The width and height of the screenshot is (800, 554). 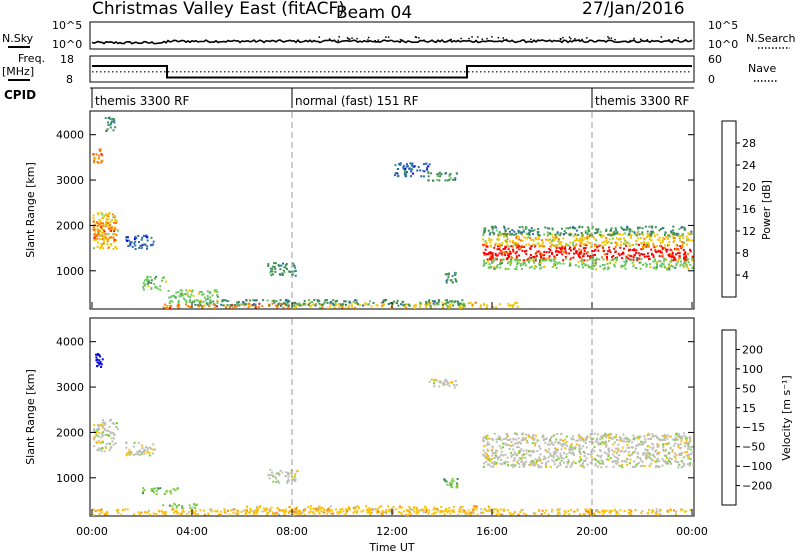 I want to click on freq-left-tick-top: 18, so click(x=67, y=59).